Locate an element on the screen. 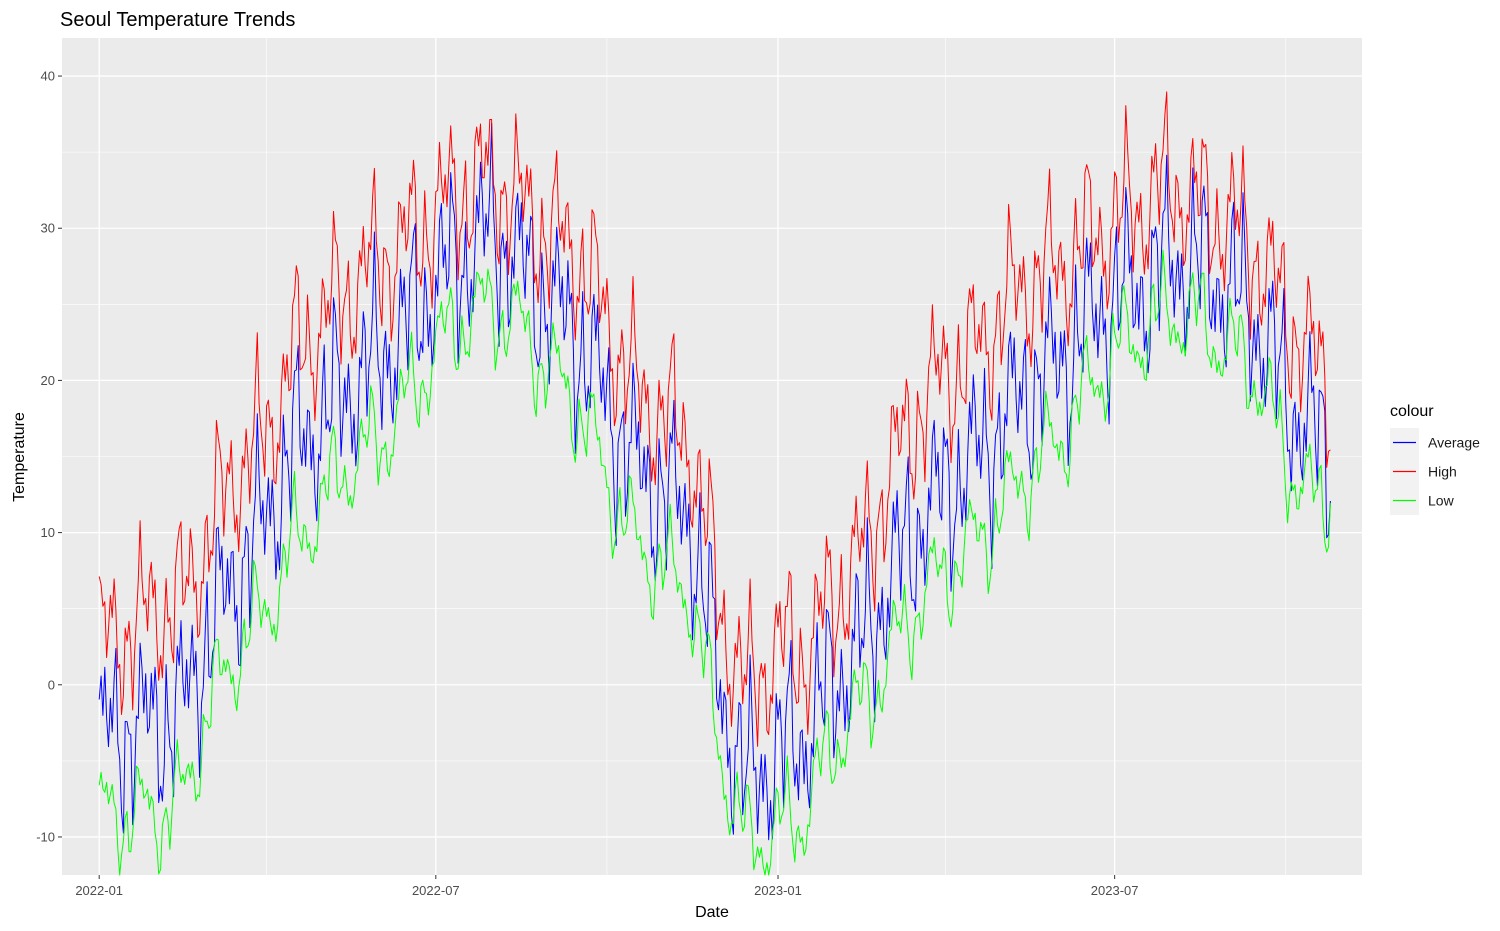 This screenshot has height=931, width=1500. legend-label-average: Average is located at coordinates (1454, 443).